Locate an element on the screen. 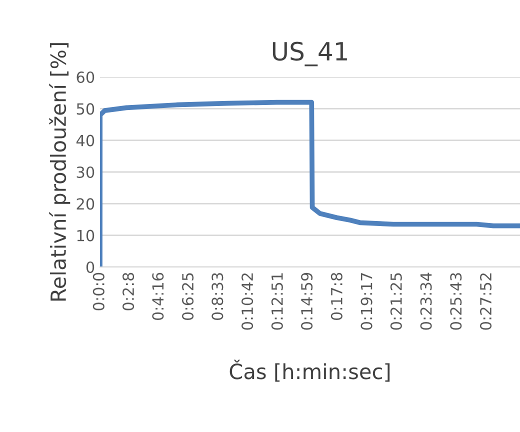  x-tick-label: 0:0:0 is located at coordinates (98, 291).